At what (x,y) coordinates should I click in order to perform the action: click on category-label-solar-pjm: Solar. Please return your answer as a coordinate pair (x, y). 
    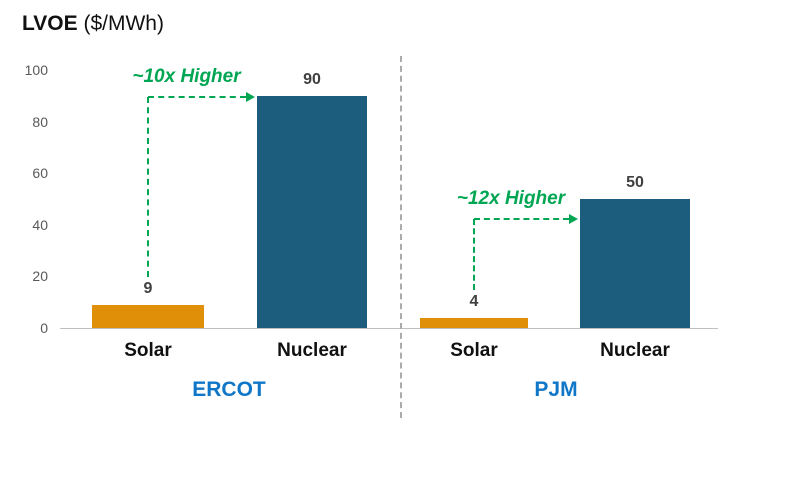
    Looking at the image, I should click on (474, 350).